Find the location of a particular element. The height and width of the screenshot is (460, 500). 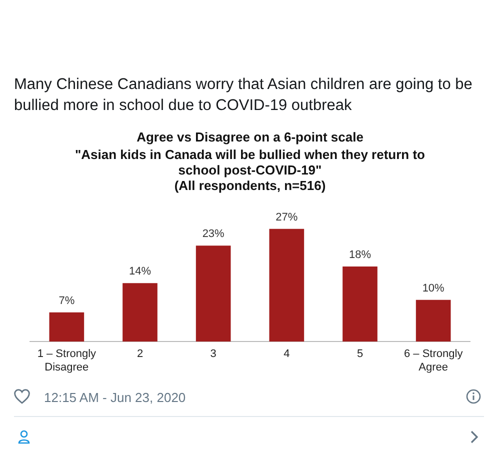

x-tick-label: 4 is located at coordinates (287, 354).